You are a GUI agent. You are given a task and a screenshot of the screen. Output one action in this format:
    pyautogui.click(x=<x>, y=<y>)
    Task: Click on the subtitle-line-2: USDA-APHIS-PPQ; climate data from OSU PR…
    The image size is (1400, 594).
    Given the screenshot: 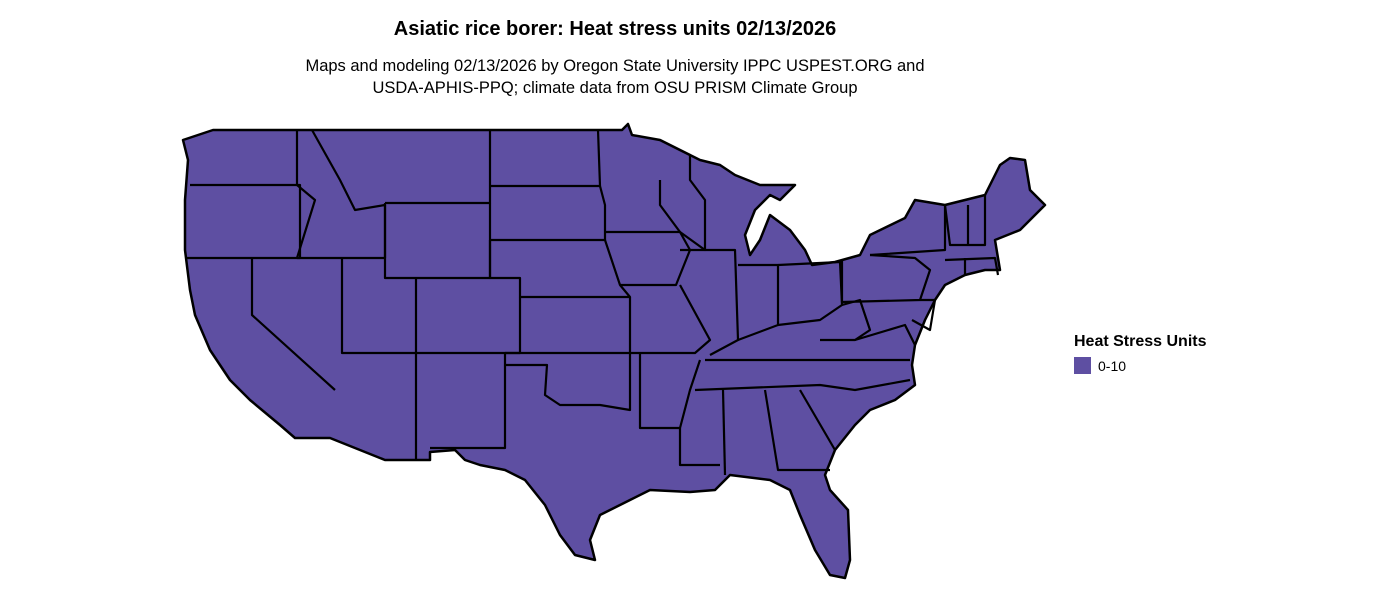 What is the action you would take?
    pyautogui.click(x=615, y=88)
    